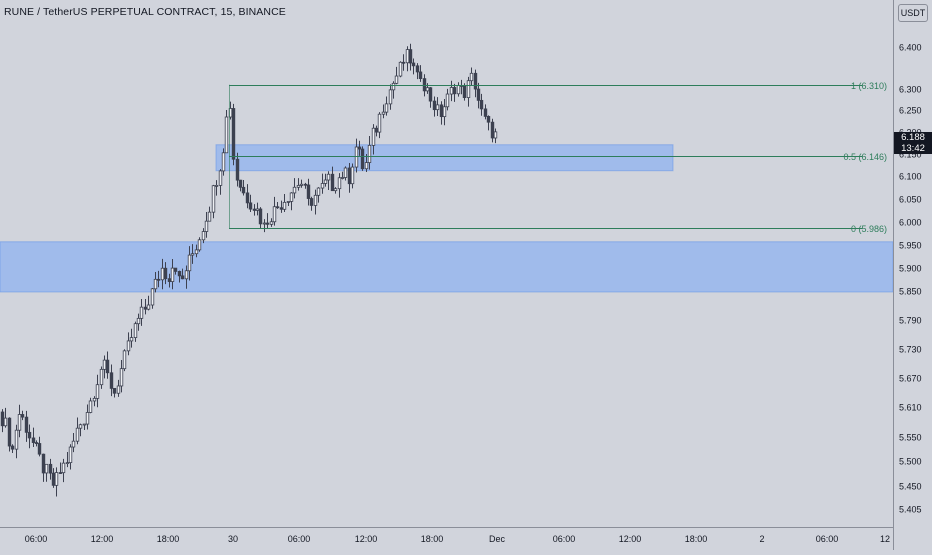 This screenshot has height=555, width=932. Describe the element at coordinates (893, 275) in the screenshot. I see `price-axis-divider` at that location.